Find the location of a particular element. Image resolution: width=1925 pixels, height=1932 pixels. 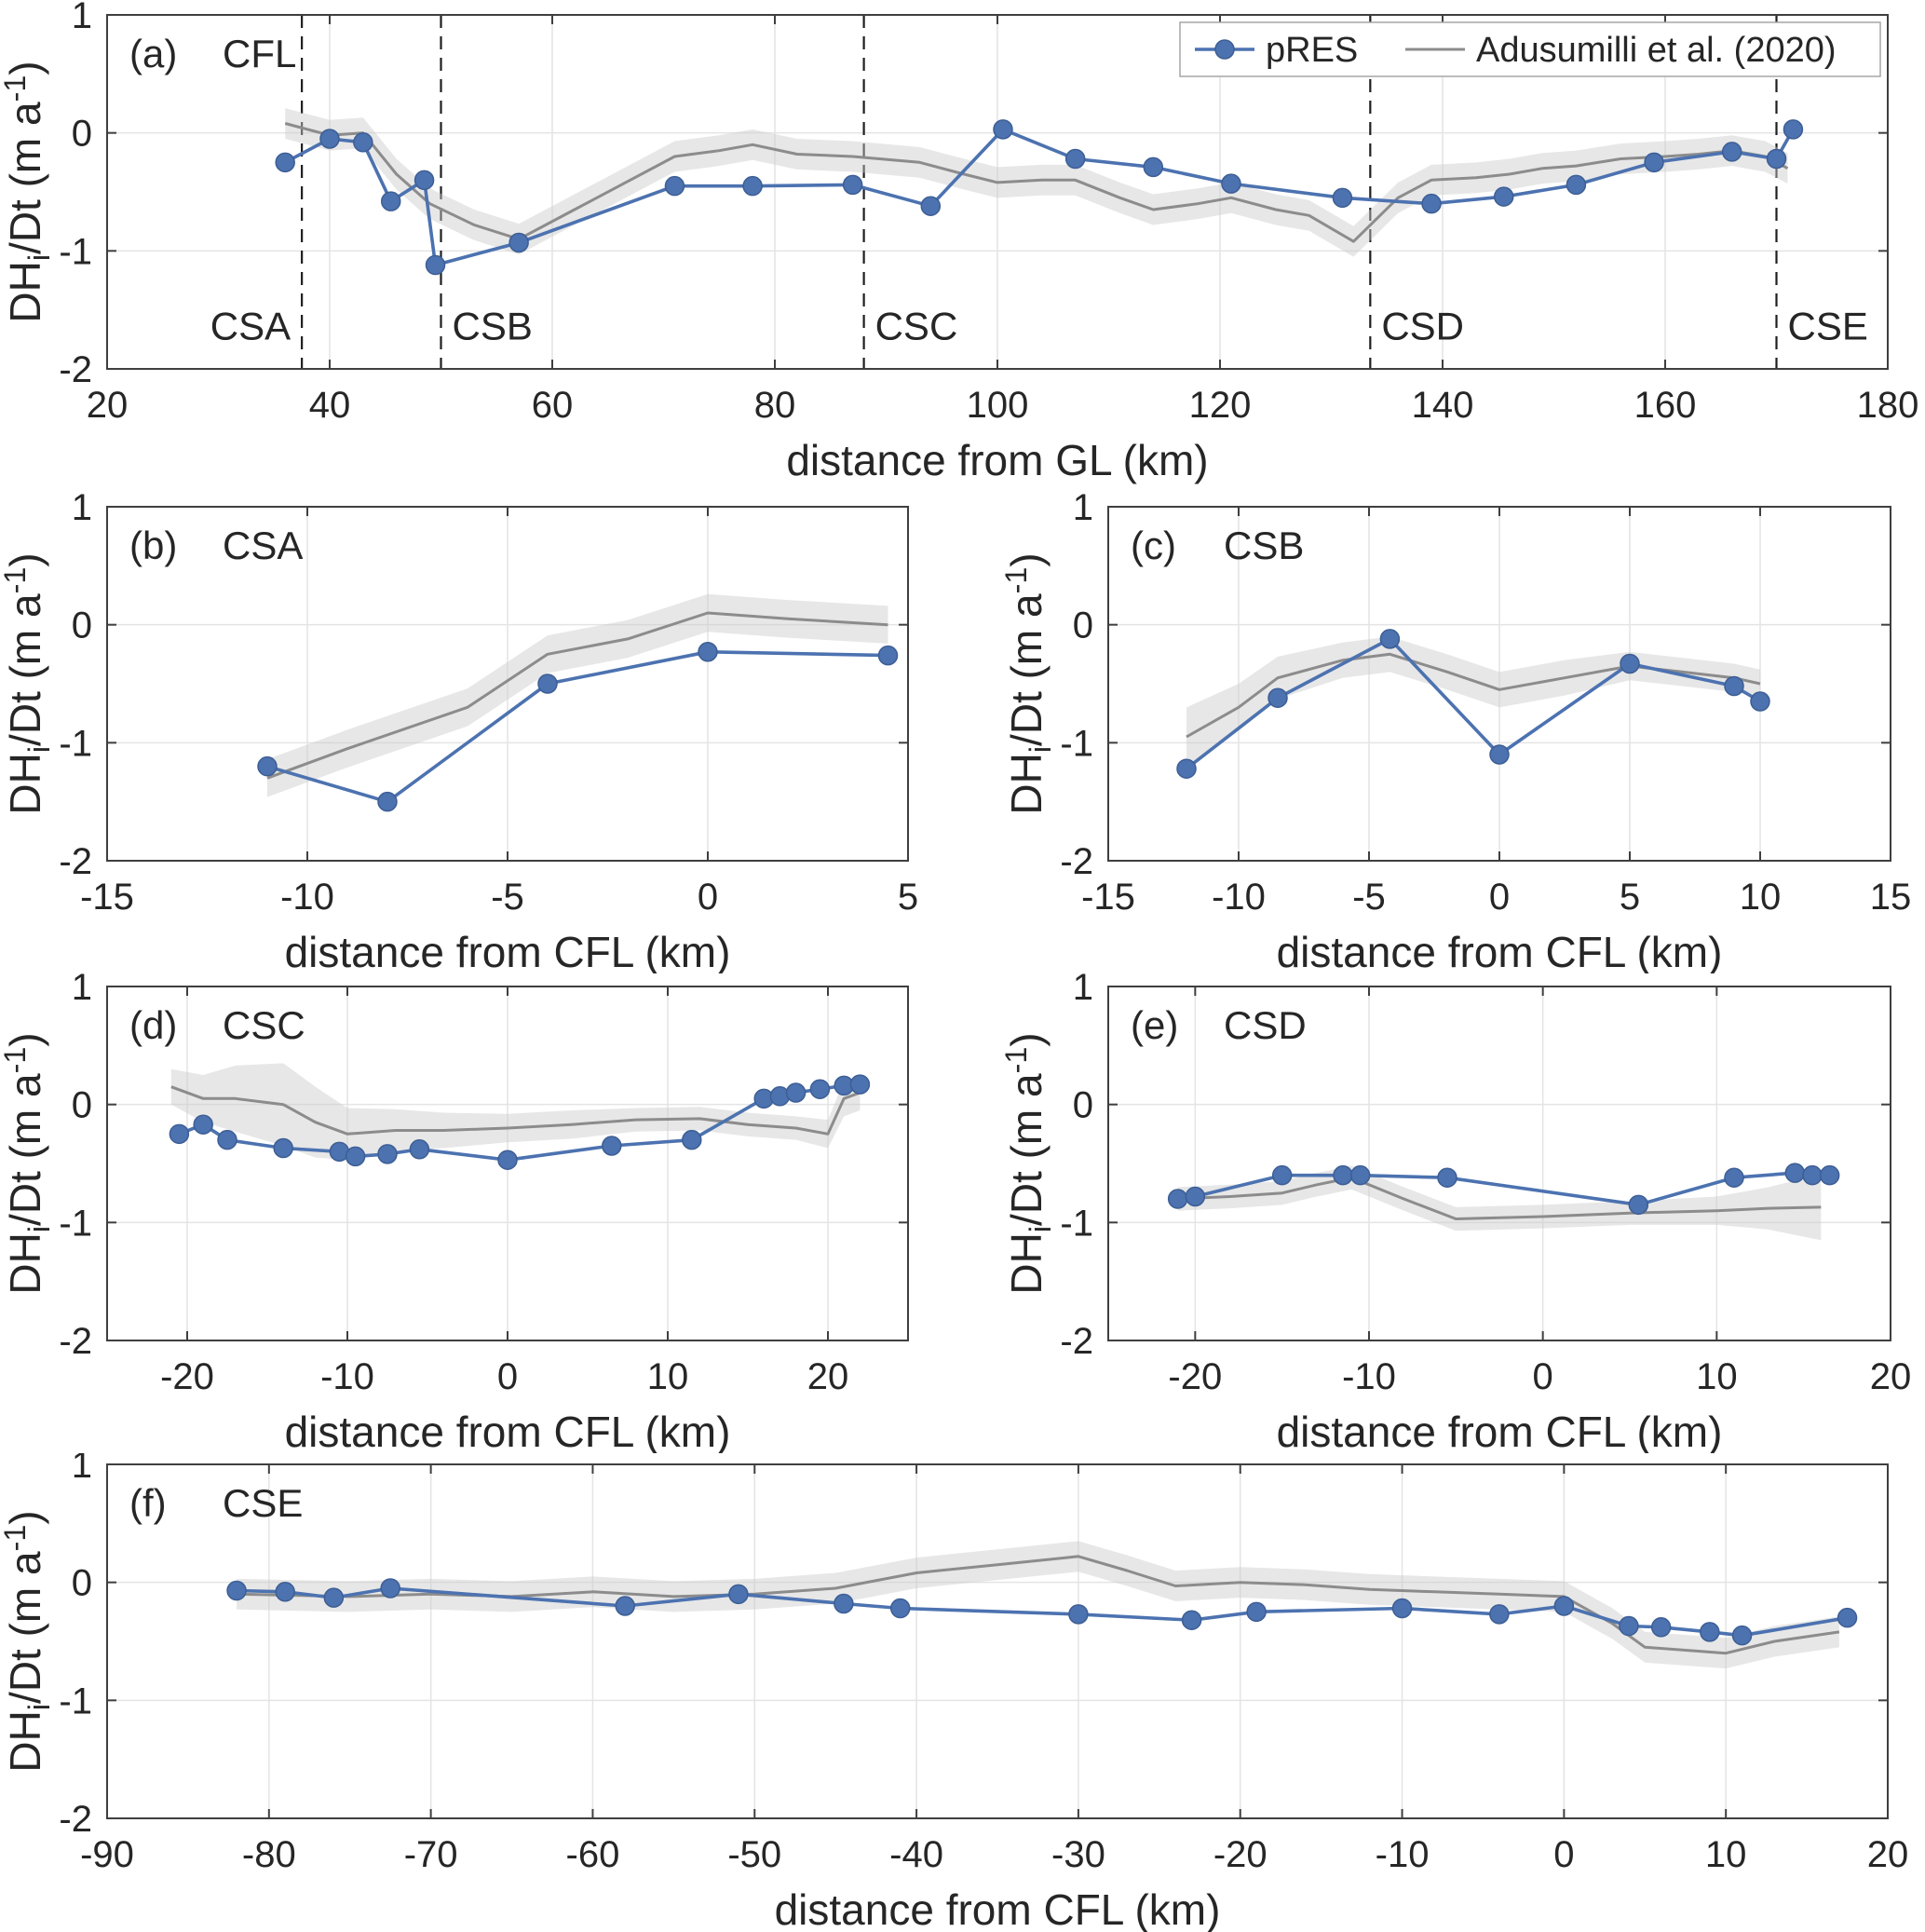

x-tick-label: -80 is located at coordinates (269, 1854).